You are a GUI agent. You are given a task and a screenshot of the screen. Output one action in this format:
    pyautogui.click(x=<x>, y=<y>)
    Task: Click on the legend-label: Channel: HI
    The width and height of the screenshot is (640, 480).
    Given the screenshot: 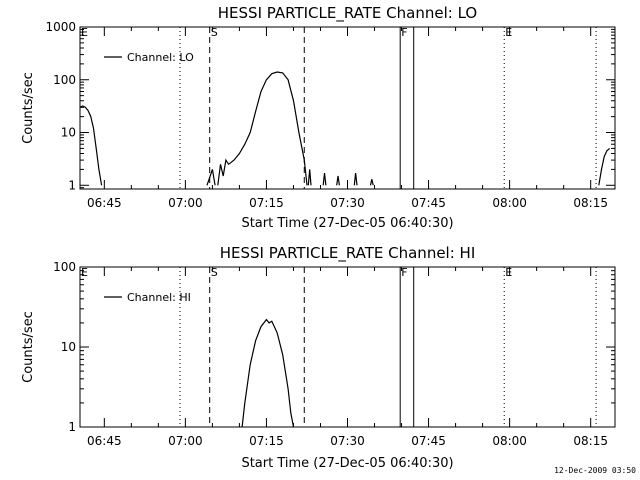 What is the action you would take?
    pyautogui.click(x=159, y=297)
    